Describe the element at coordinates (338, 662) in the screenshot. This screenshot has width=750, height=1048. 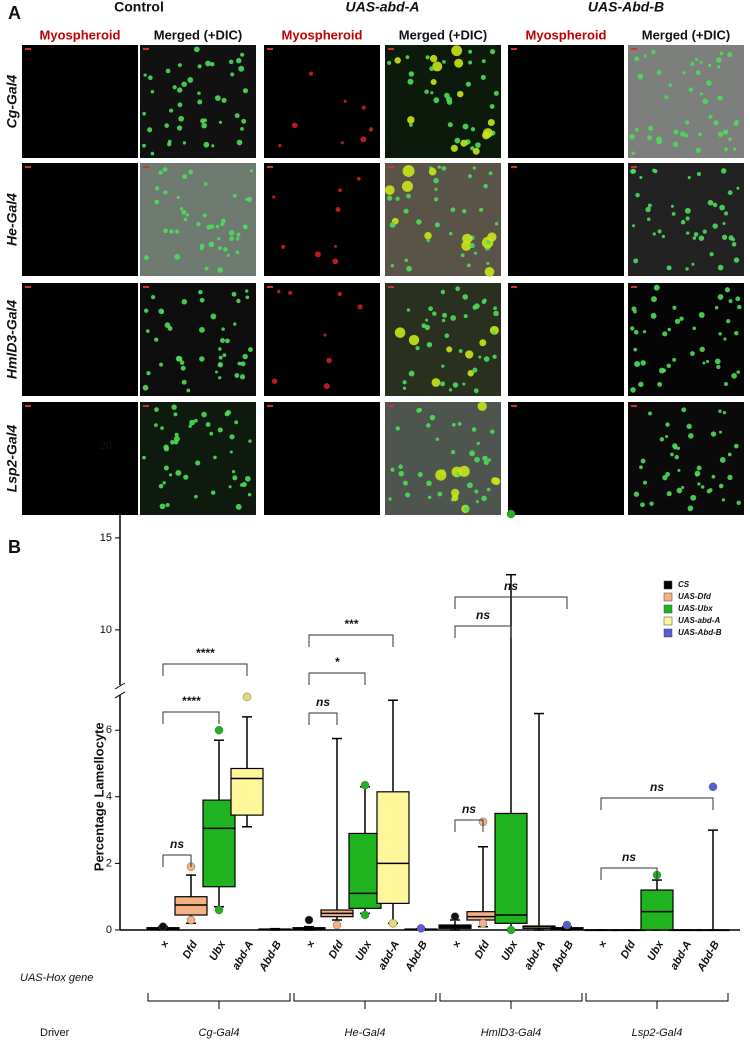
I see `significance-label: *` at that location.